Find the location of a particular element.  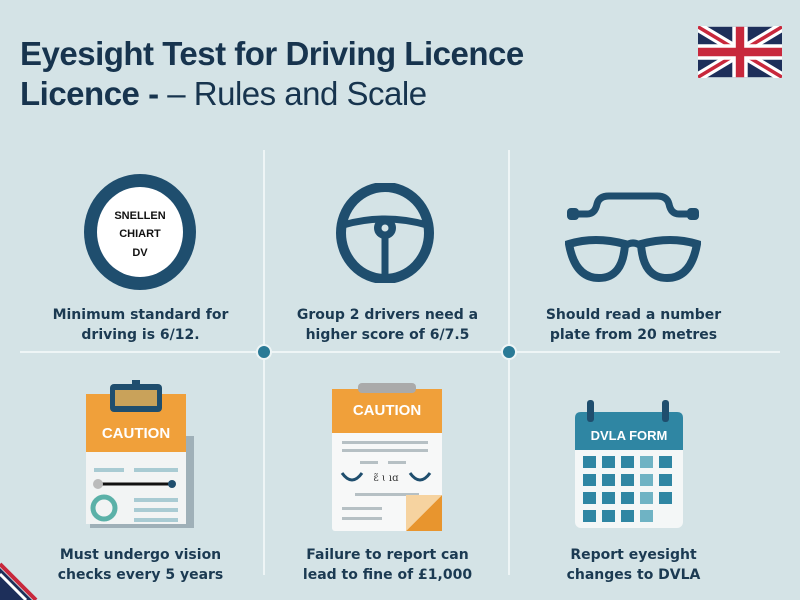

caption-line: lead to fine of £1,000 is located at coordinates (387, 575).